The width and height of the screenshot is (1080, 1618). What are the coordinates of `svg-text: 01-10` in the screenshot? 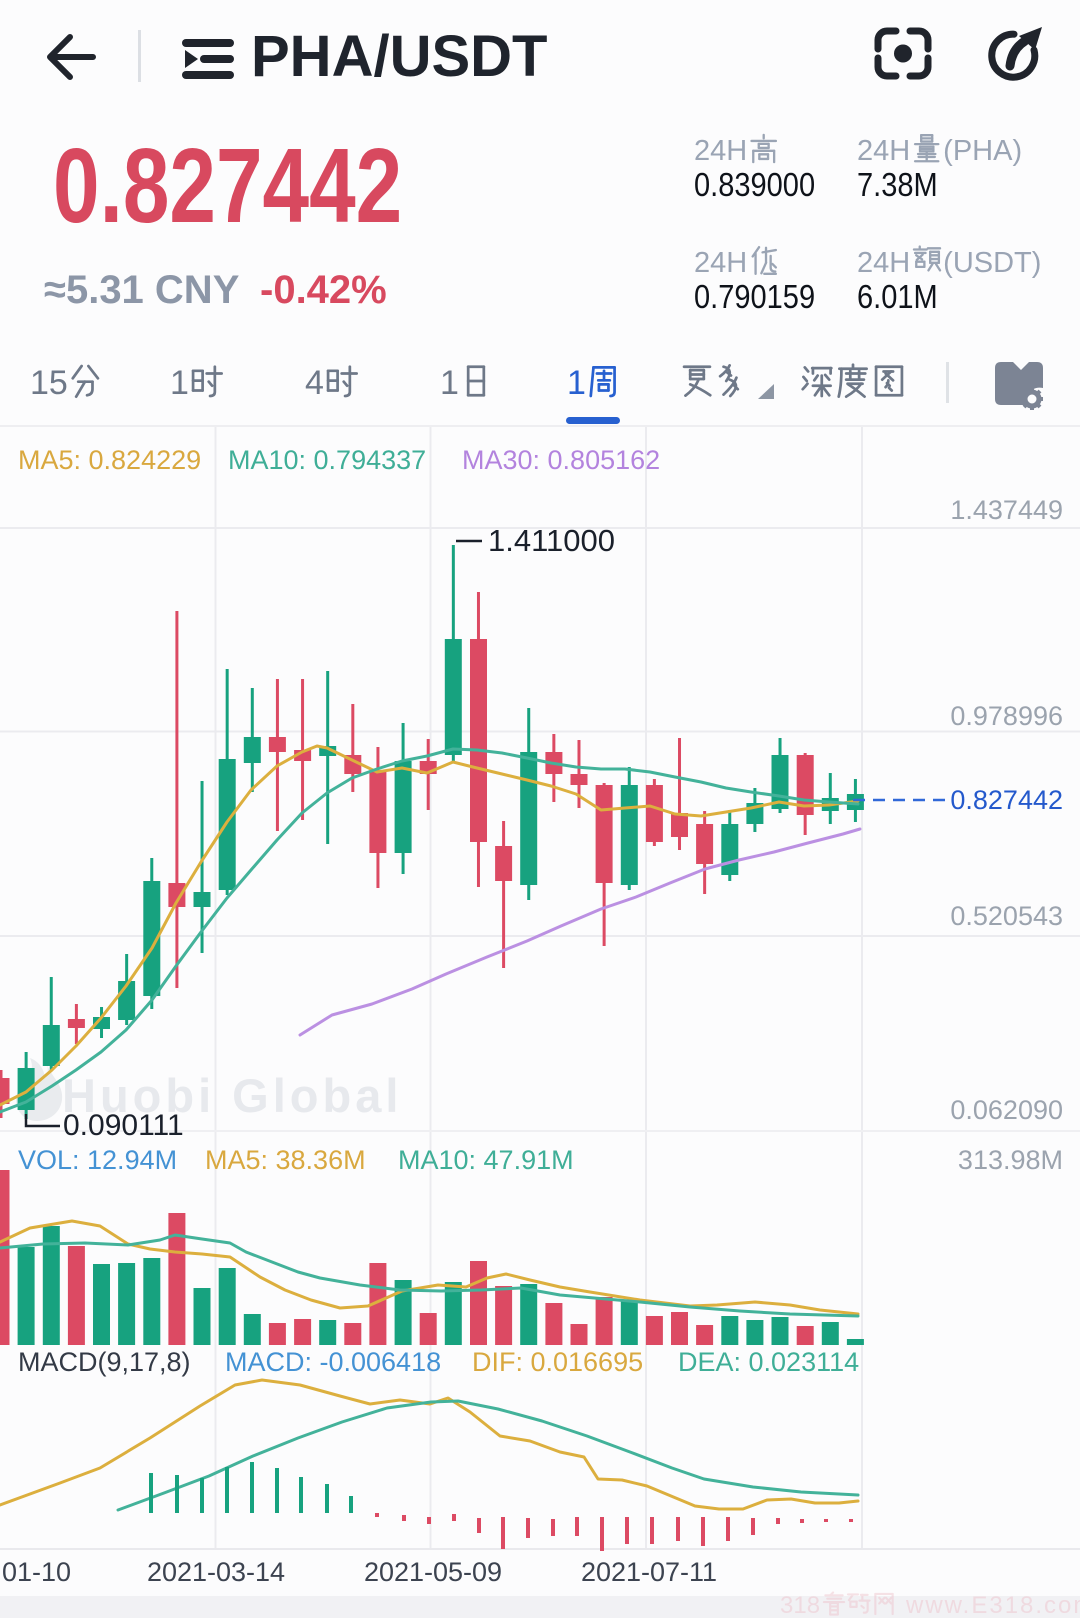 It's located at (36, 1572).